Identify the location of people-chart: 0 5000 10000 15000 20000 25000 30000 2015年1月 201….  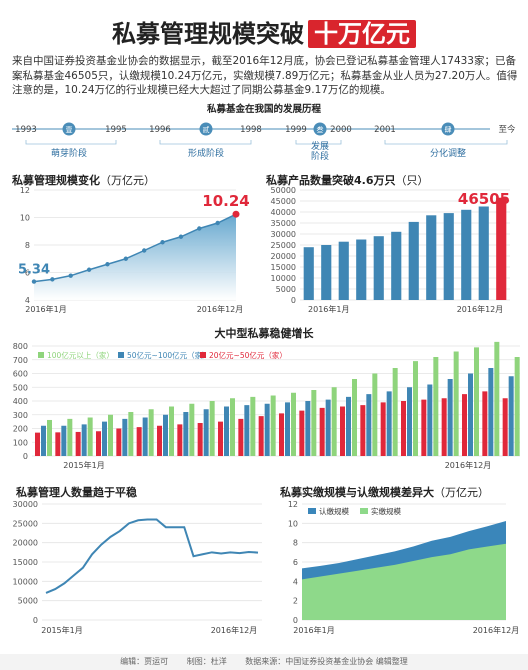
(137, 567).